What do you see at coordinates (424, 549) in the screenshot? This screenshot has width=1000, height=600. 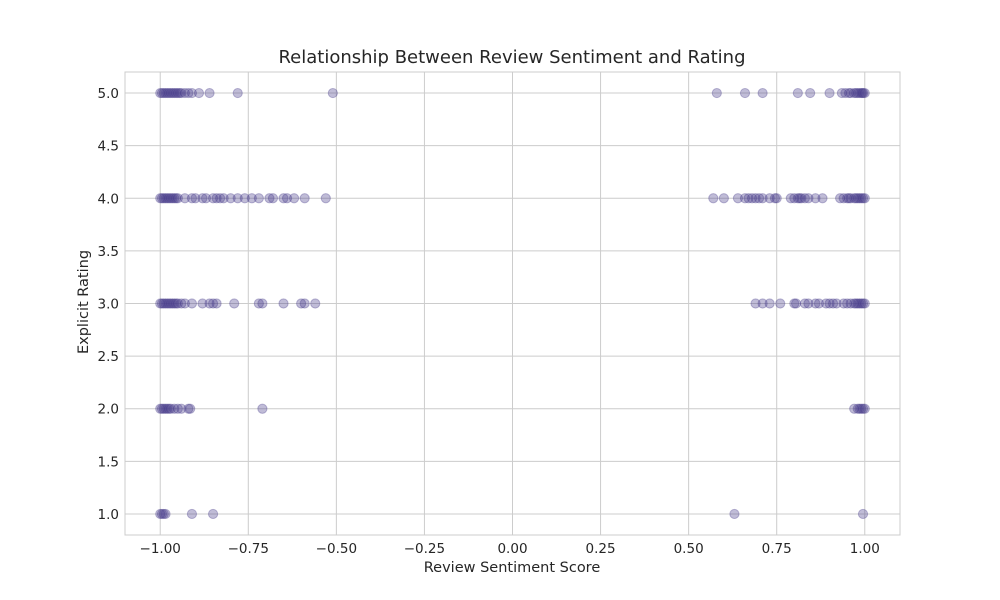 I see `x-tick-label: −0.25` at bounding box center [424, 549].